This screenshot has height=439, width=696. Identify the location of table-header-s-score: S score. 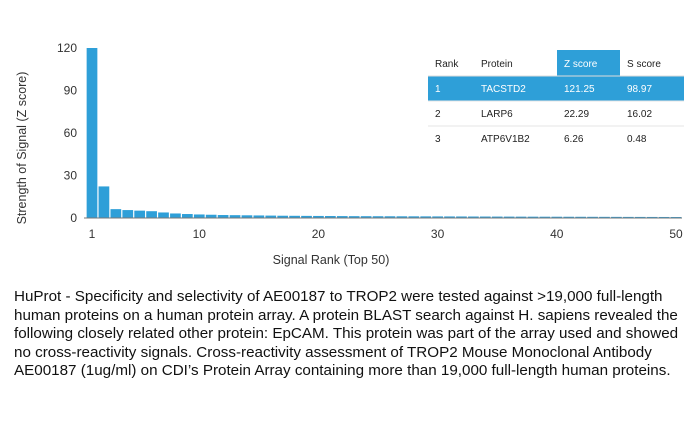
(644, 64).